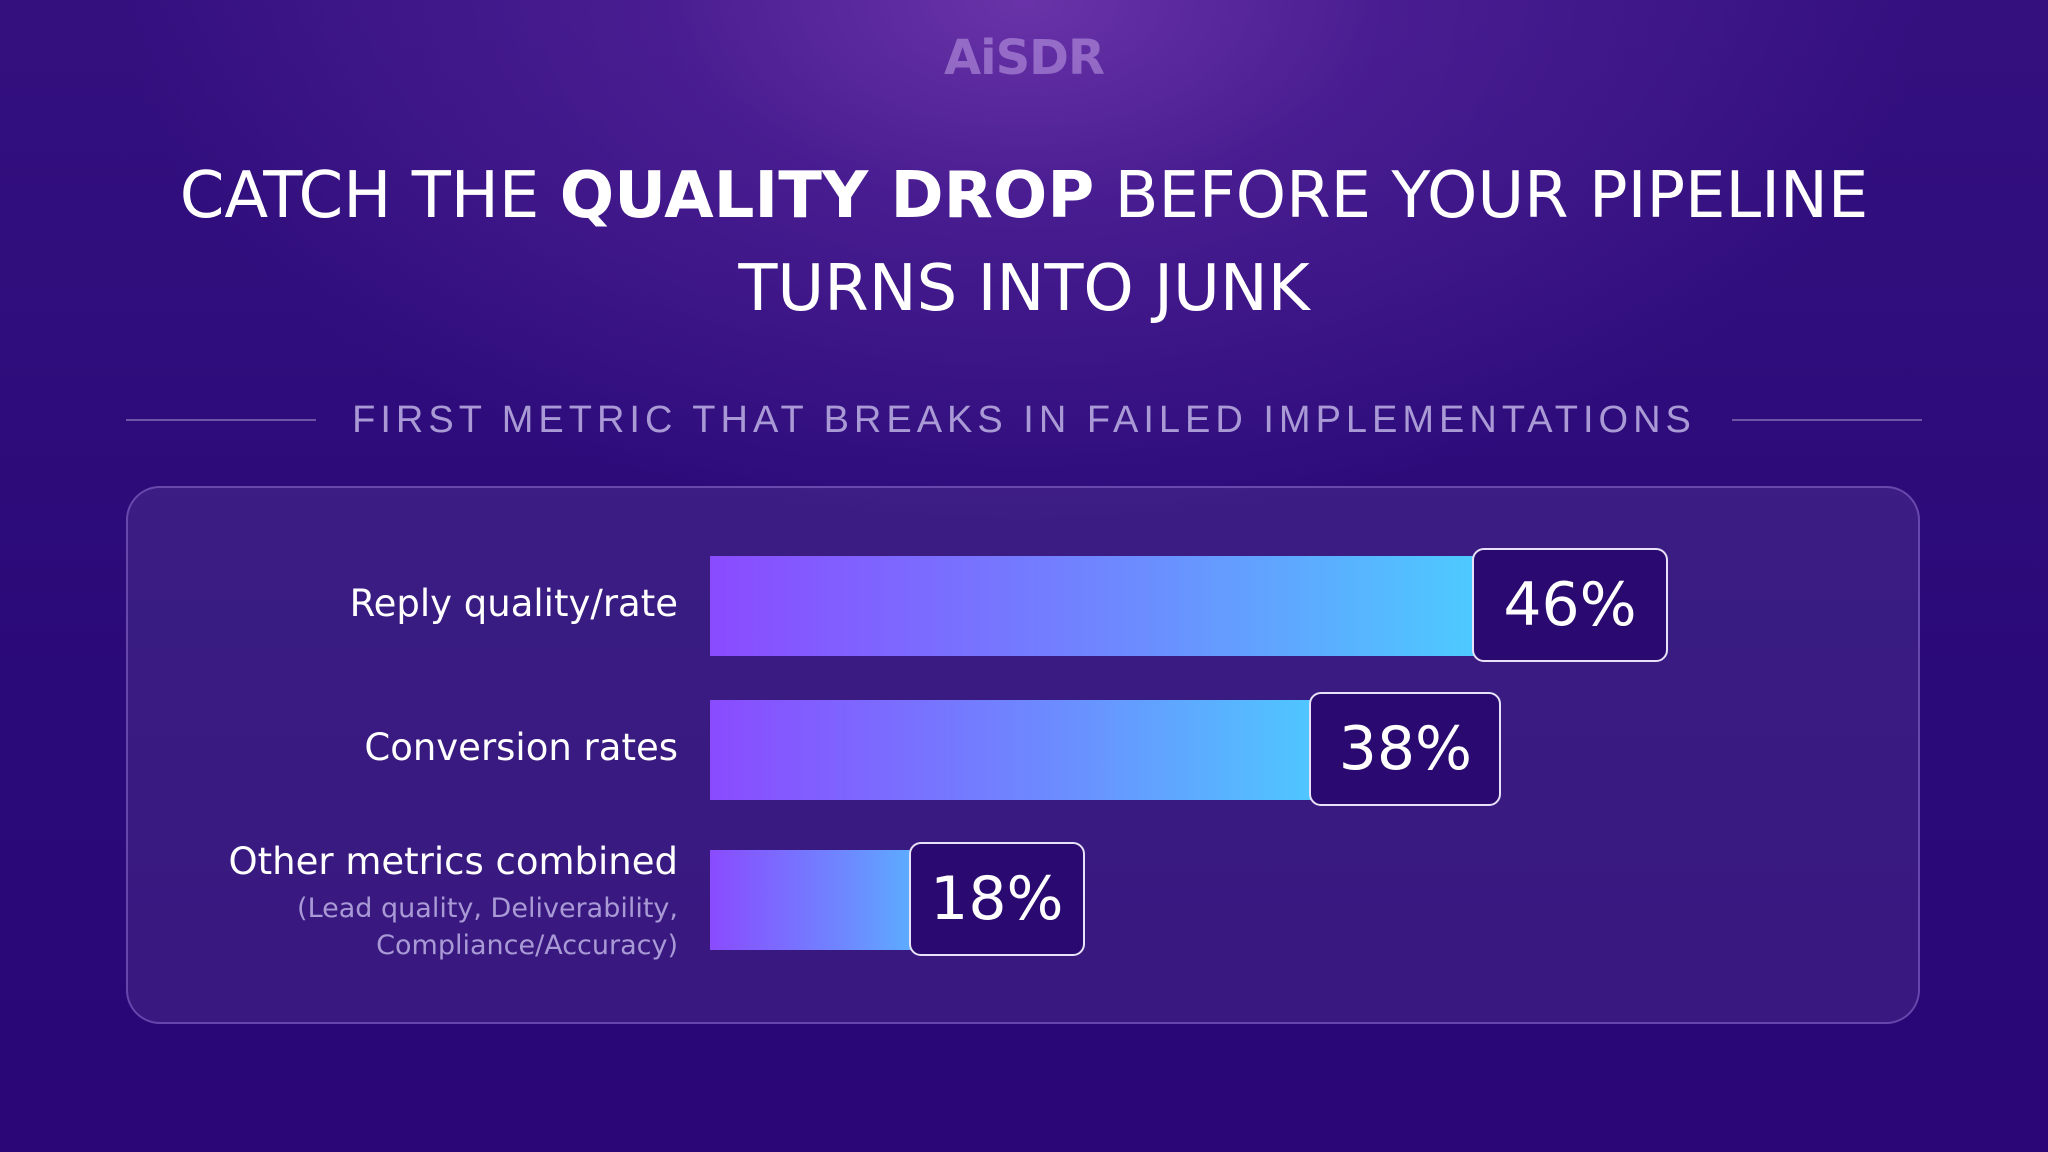 The height and width of the screenshot is (1152, 2048). What do you see at coordinates (521, 747) in the screenshot?
I see `category-label-2: Conversion rates` at bounding box center [521, 747].